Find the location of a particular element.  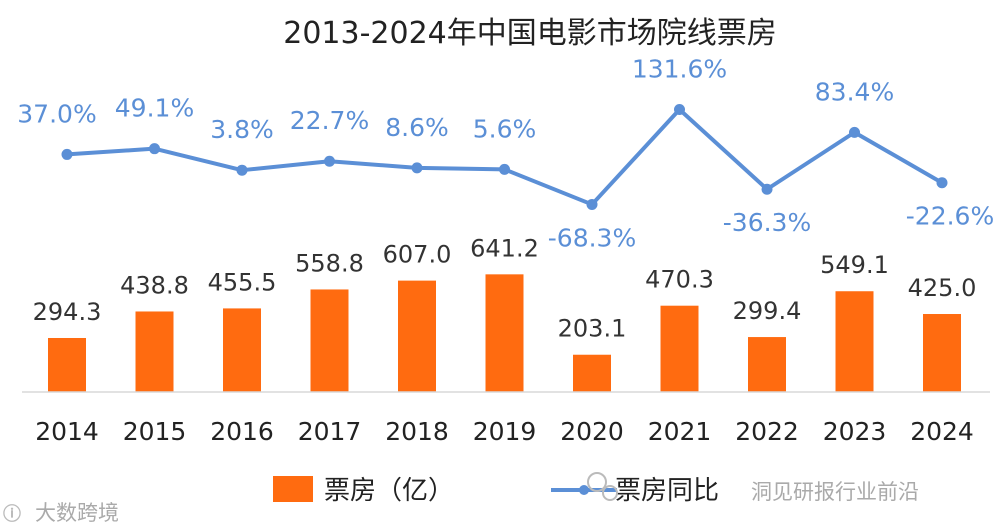

bar-2020 is located at coordinates (592, 373).